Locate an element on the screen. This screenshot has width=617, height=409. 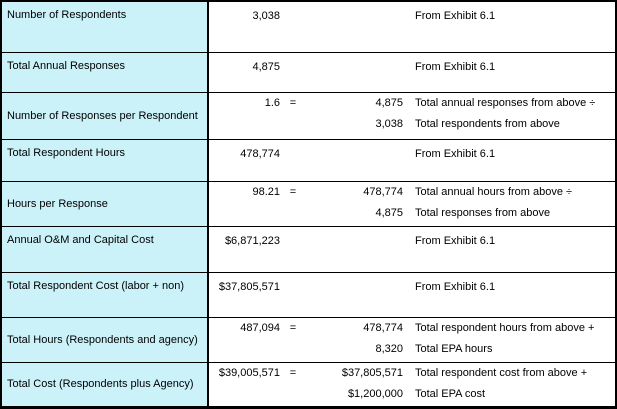
row-content-cell: 478,774 From Exhibit 6.1 is located at coordinates (412, 160).